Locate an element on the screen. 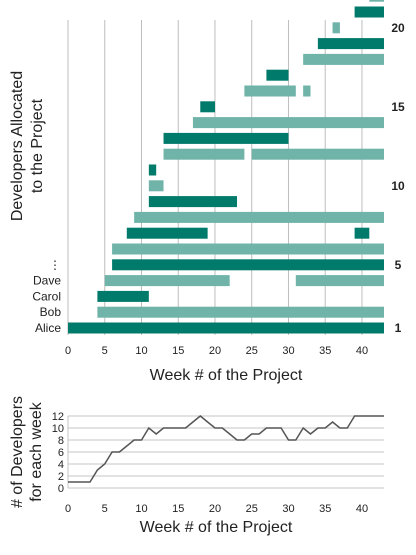  line-x-tick-labels: 0 5 10 15 20 25 30 35 40 is located at coordinates (216, 509).